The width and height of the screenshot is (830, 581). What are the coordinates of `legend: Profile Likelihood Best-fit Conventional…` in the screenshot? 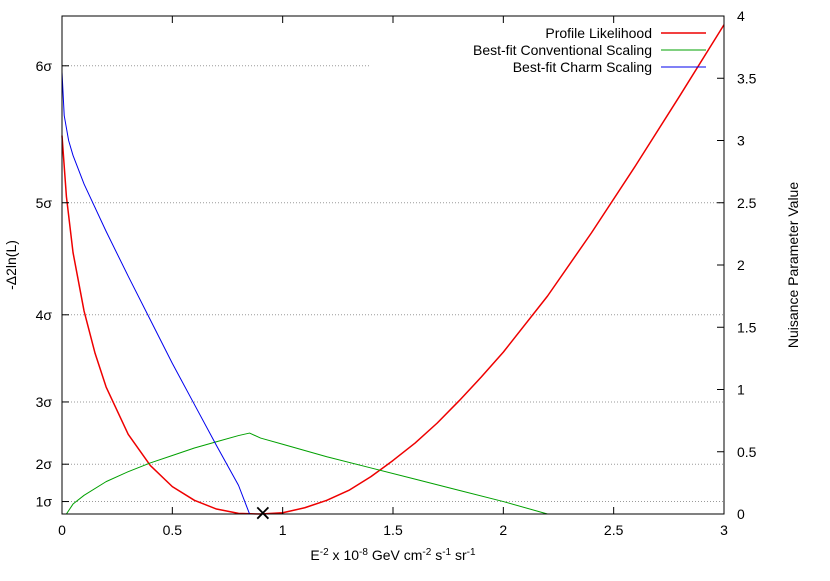 It's located at (589, 50).